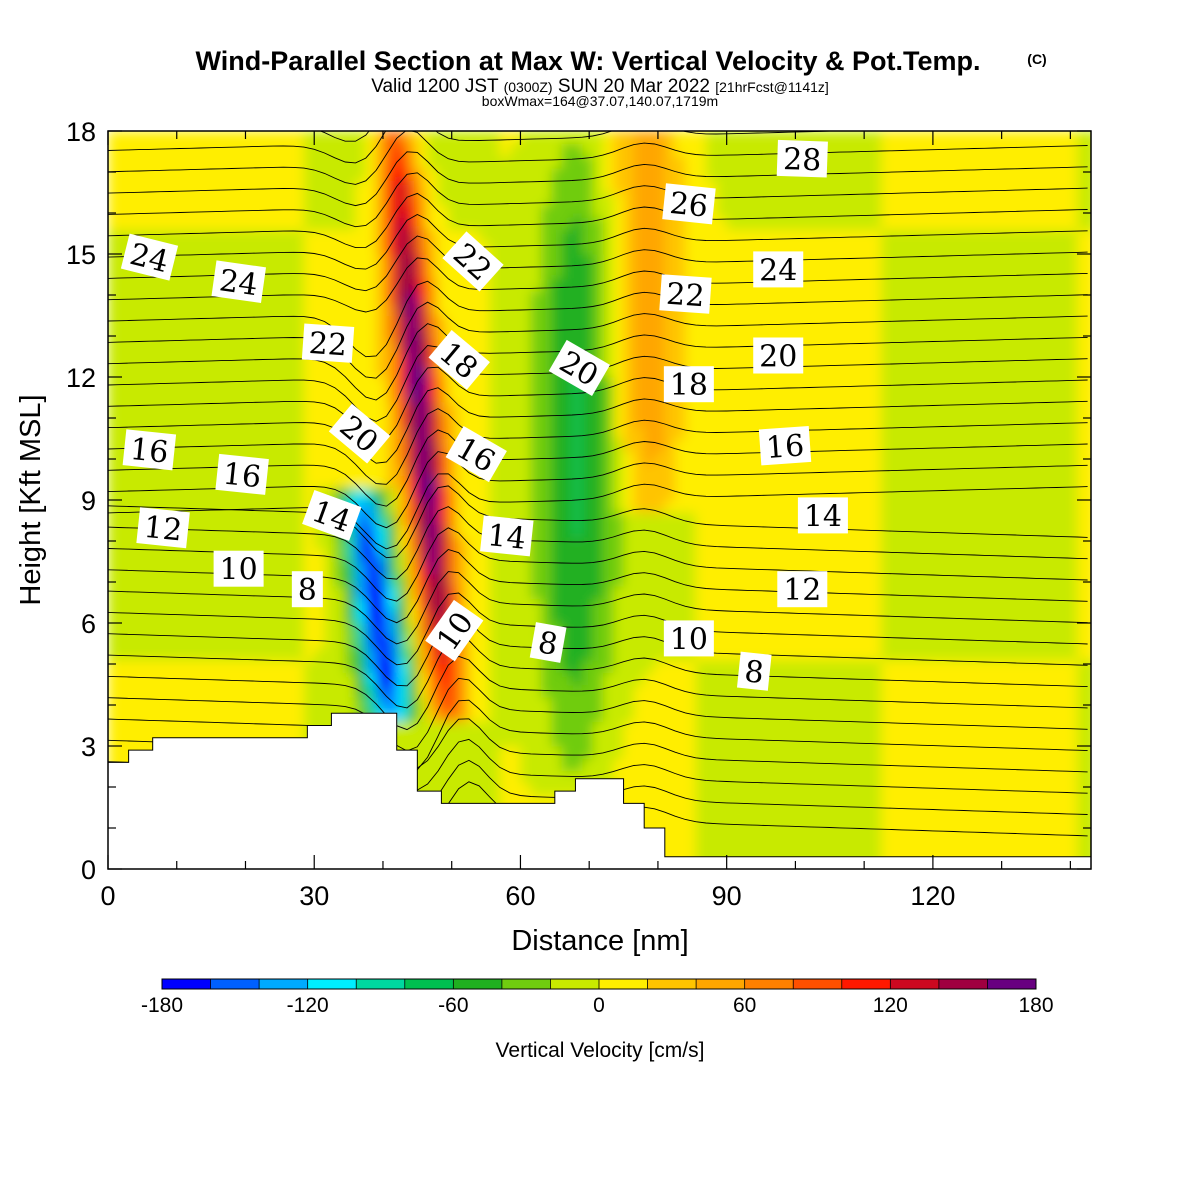 The image size is (1200, 1200). What do you see at coordinates (599, 790) in the screenshot?
I see `terrain-mask` at bounding box center [599, 790].